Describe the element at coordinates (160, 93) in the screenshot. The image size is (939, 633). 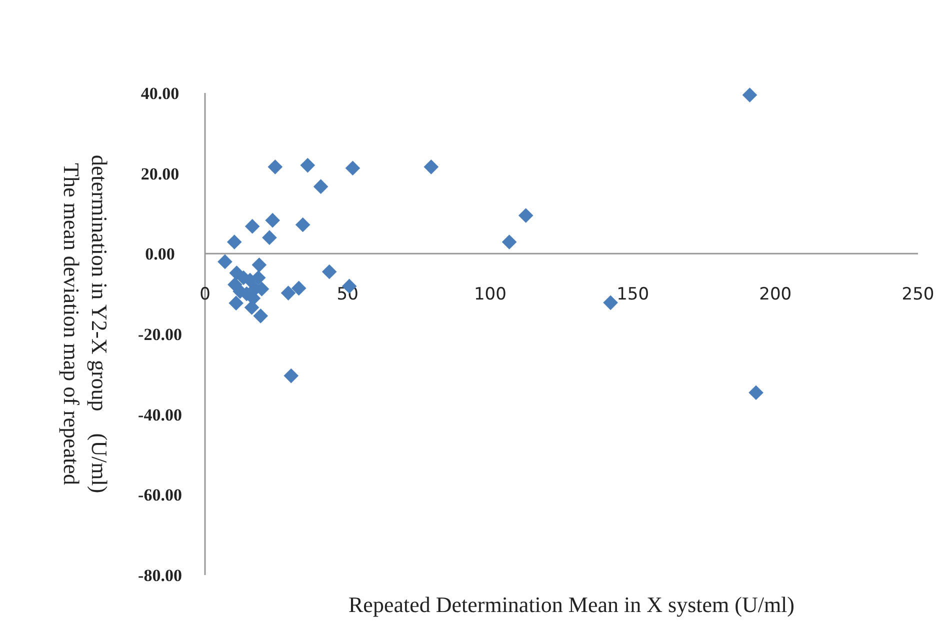
I see `y-tick-label: 40.00` at that location.